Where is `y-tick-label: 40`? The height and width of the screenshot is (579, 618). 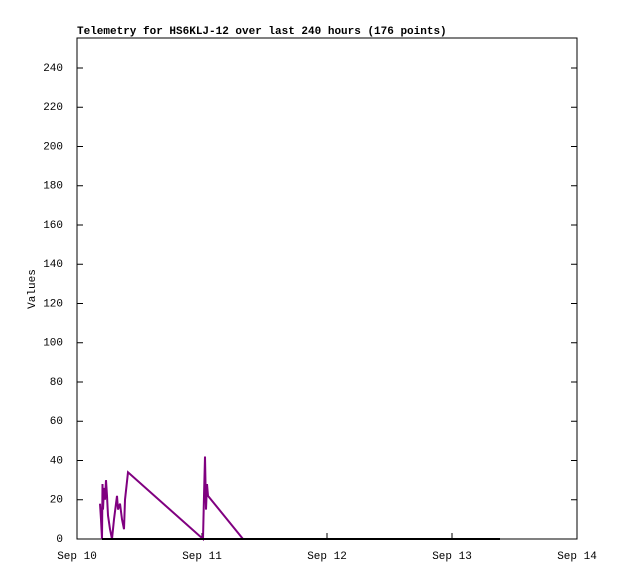
y-tick-label: 40 is located at coordinates (56, 461).